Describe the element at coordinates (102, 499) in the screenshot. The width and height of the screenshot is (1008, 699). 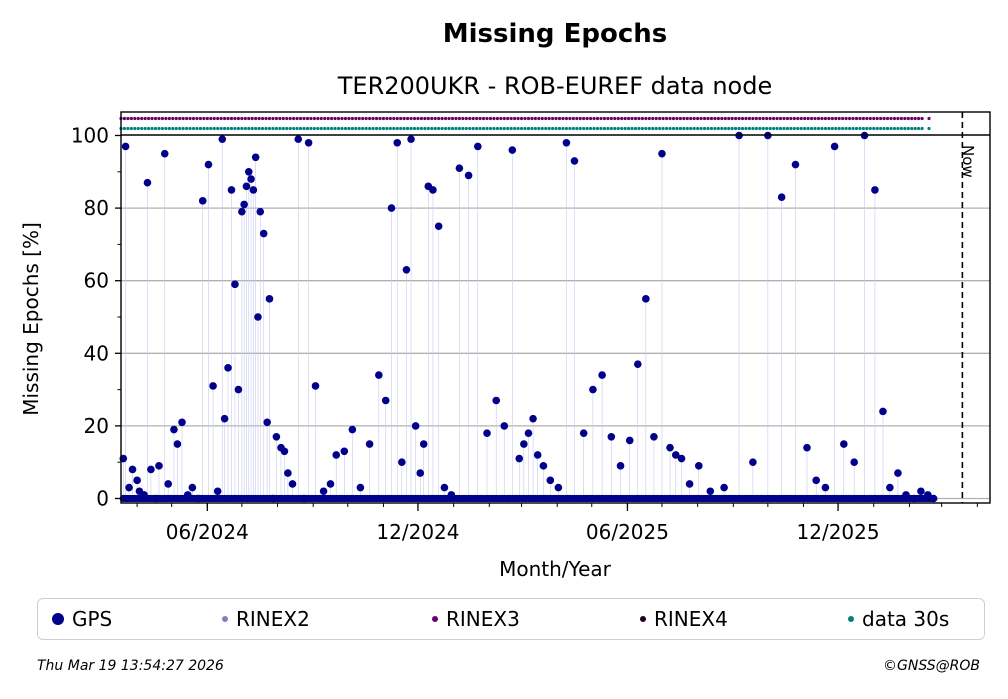
I see `y-tick-label: 0` at that location.